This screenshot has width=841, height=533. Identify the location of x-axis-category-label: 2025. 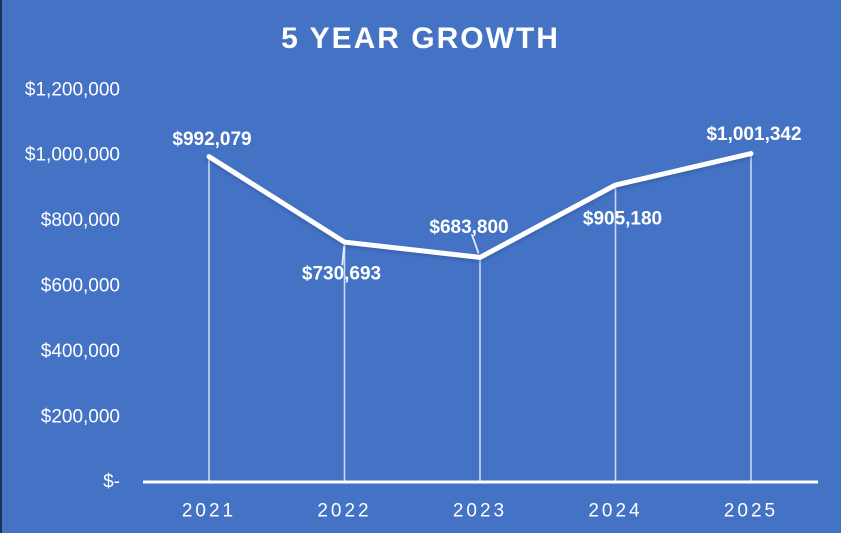
(751, 511).